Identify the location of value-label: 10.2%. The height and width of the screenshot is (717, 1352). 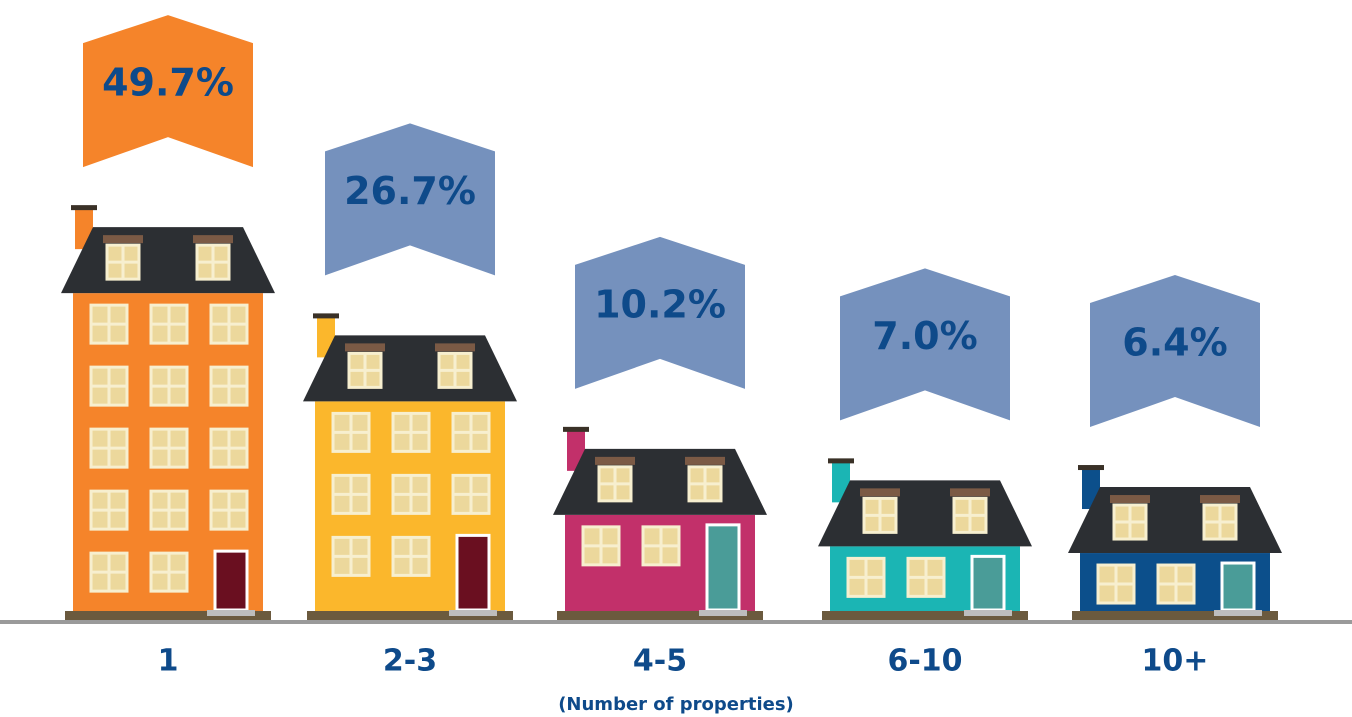
(660, 304).